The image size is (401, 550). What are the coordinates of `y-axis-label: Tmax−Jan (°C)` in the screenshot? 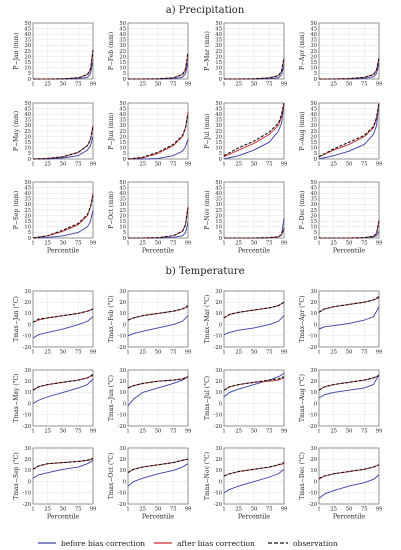 It's located at (16, 319).